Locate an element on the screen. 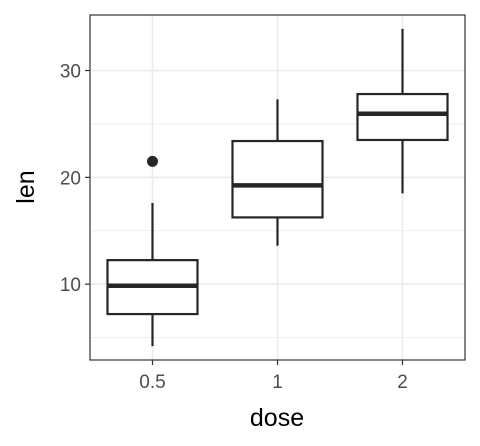 Image resolution: width=480 pixels, height=446 pixels. y-tick-label: 10 is located at coordinates (70, 285).